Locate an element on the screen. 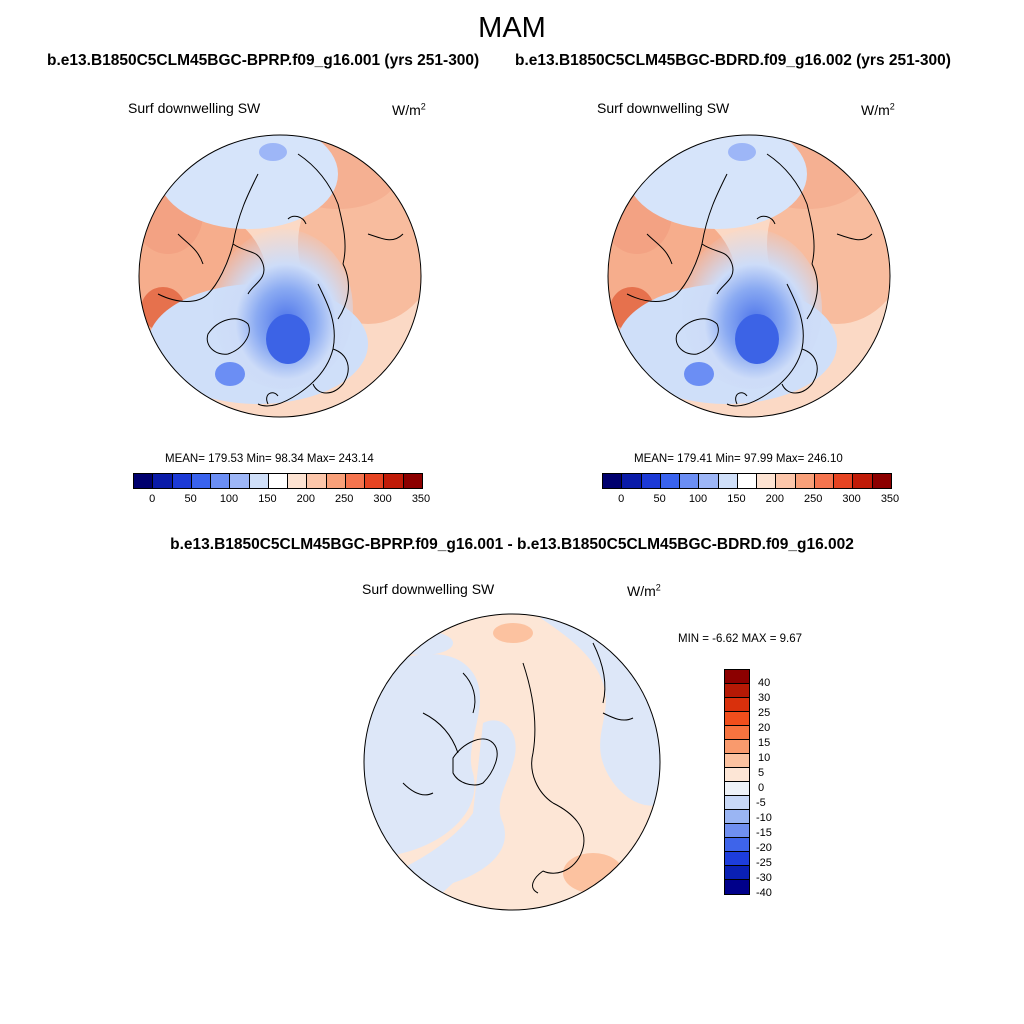 The image size is (1024, 1024). polar-map-right is located at coordinates (749, 276).